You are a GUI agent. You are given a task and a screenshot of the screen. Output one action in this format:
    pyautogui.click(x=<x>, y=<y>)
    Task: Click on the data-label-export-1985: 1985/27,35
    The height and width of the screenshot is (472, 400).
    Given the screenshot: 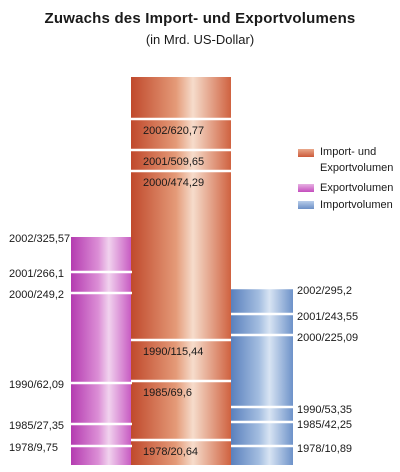 What is the action you would take?
    pyautogui.click(x=36, y=426)
    